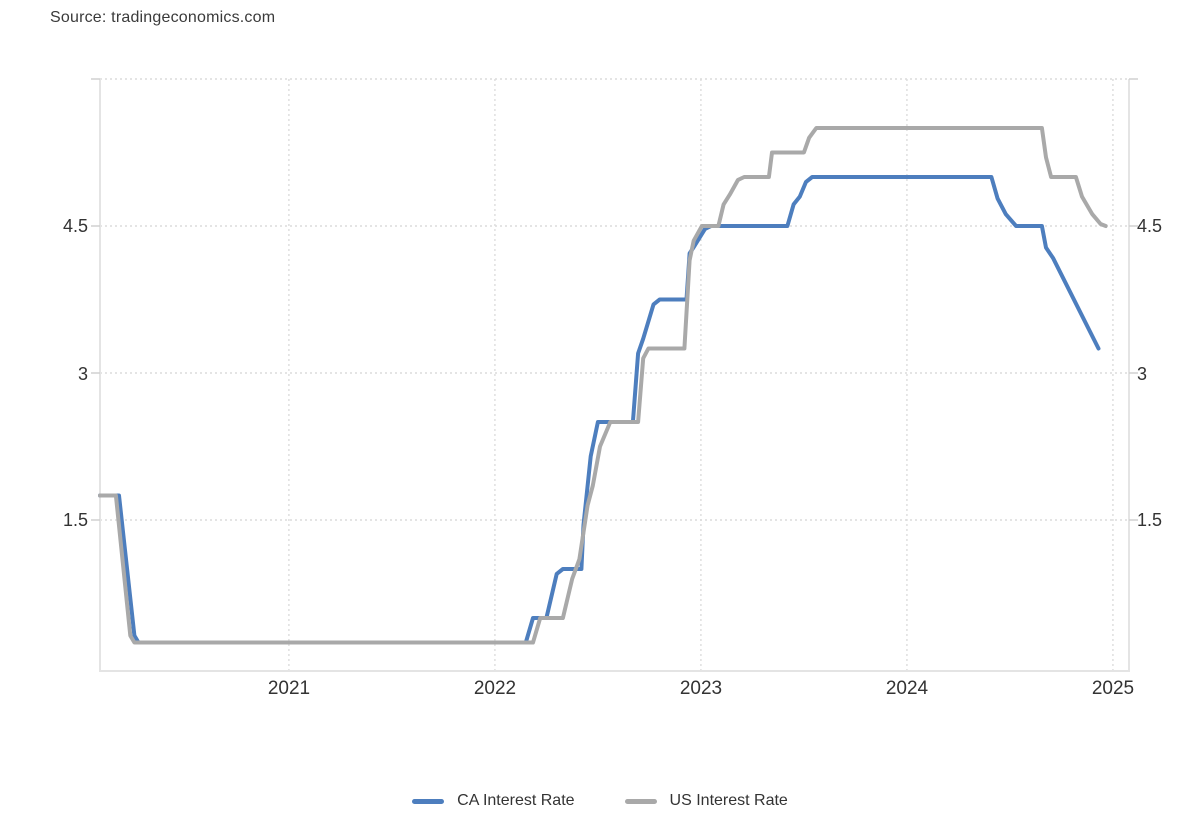 Image resolution: width=1200 pixels, height=820 pixels. I want to click on x-axis-label-2023: 2023, so click(701, 688).